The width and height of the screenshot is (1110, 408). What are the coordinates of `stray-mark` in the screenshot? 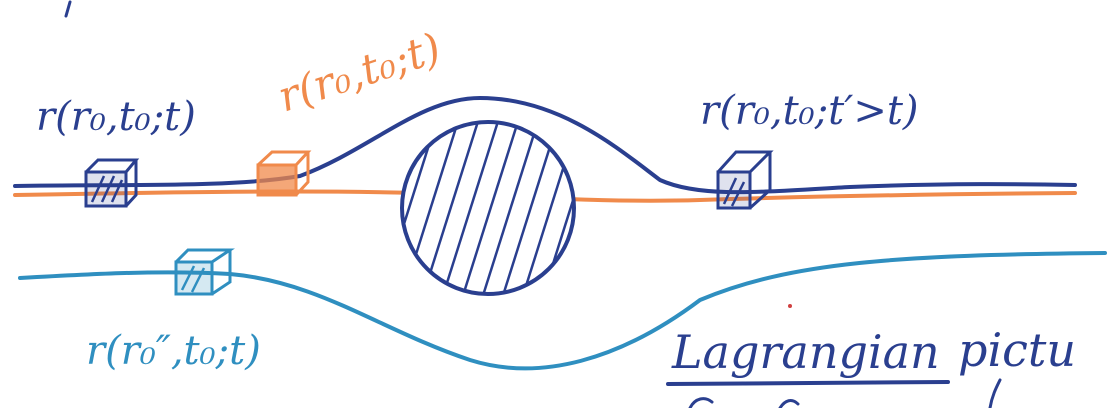 It's located at (68, 9).